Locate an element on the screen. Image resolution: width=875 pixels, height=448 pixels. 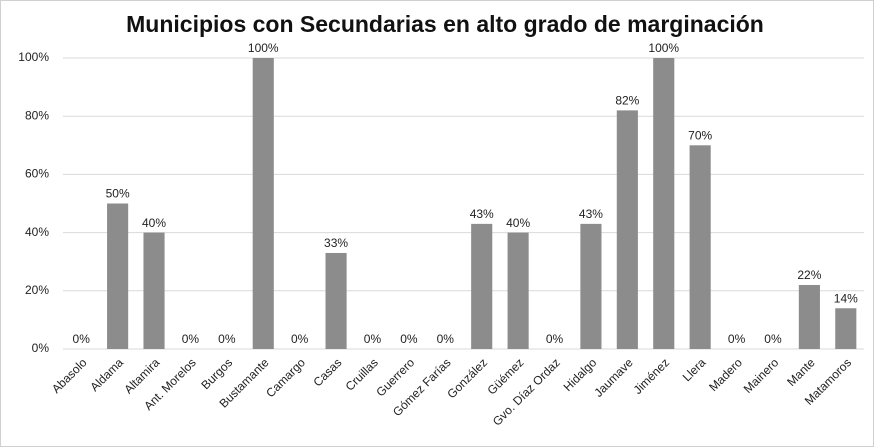
y-tick-label: 80% is located at coordinates (37, 115).